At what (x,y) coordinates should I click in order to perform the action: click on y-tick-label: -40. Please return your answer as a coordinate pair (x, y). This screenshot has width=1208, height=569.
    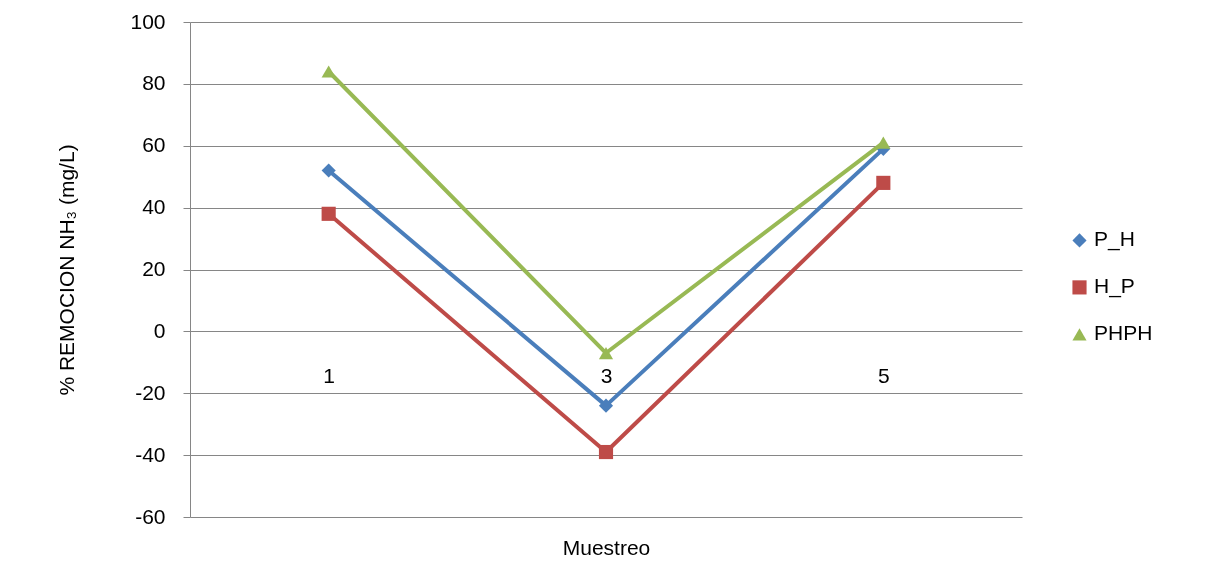
    Looking at the image, I should click on (150, 454).